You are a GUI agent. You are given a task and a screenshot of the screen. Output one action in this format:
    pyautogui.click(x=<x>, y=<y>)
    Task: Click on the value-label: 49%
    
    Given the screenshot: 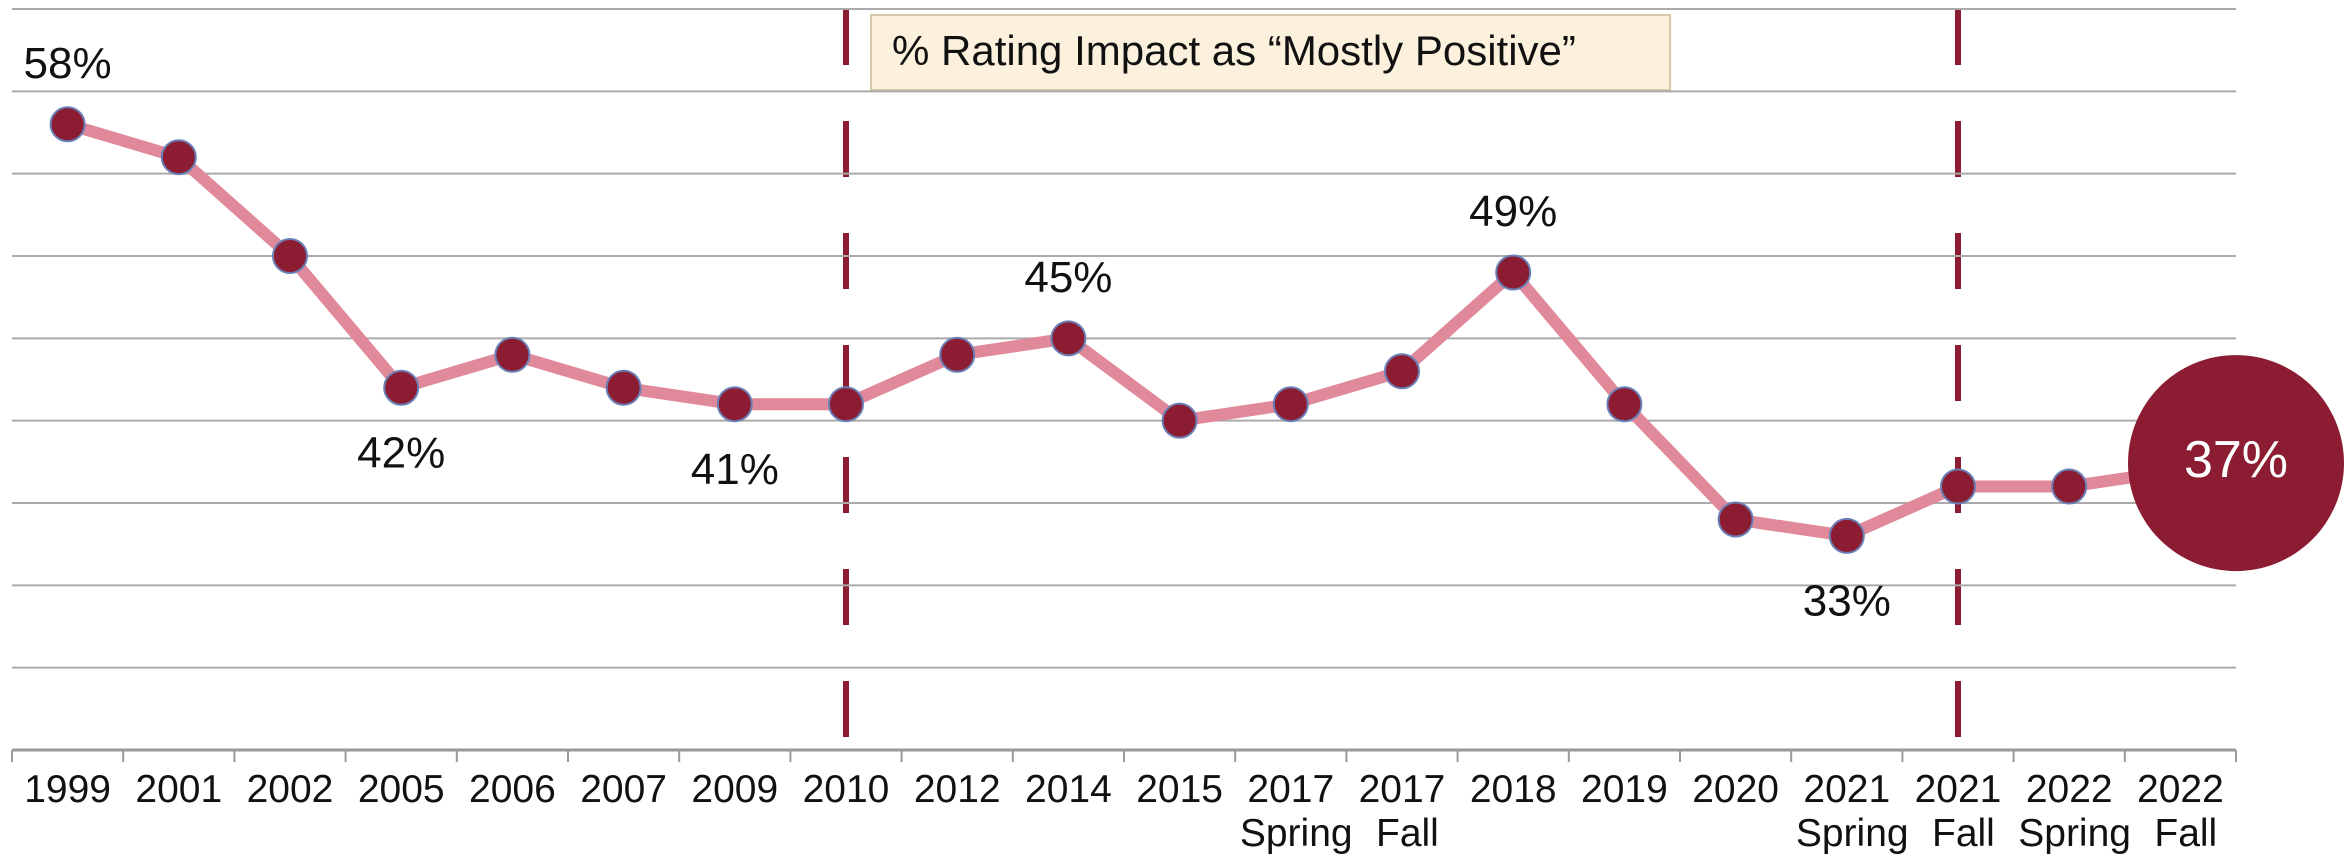 What is the action you would take?
    pyautogui.click(x=1513, y=211)
    